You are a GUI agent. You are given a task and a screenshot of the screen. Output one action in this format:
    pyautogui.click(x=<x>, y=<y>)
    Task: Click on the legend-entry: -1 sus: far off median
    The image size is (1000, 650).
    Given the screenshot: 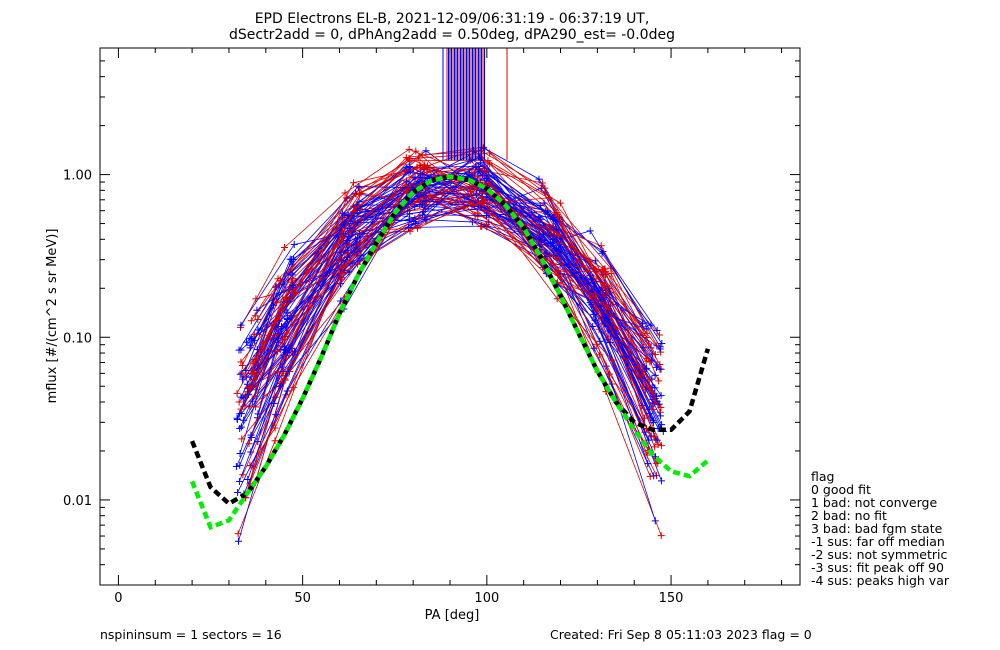 What is the action you would take?
    pyautogui.click(x=878, y=541)
    